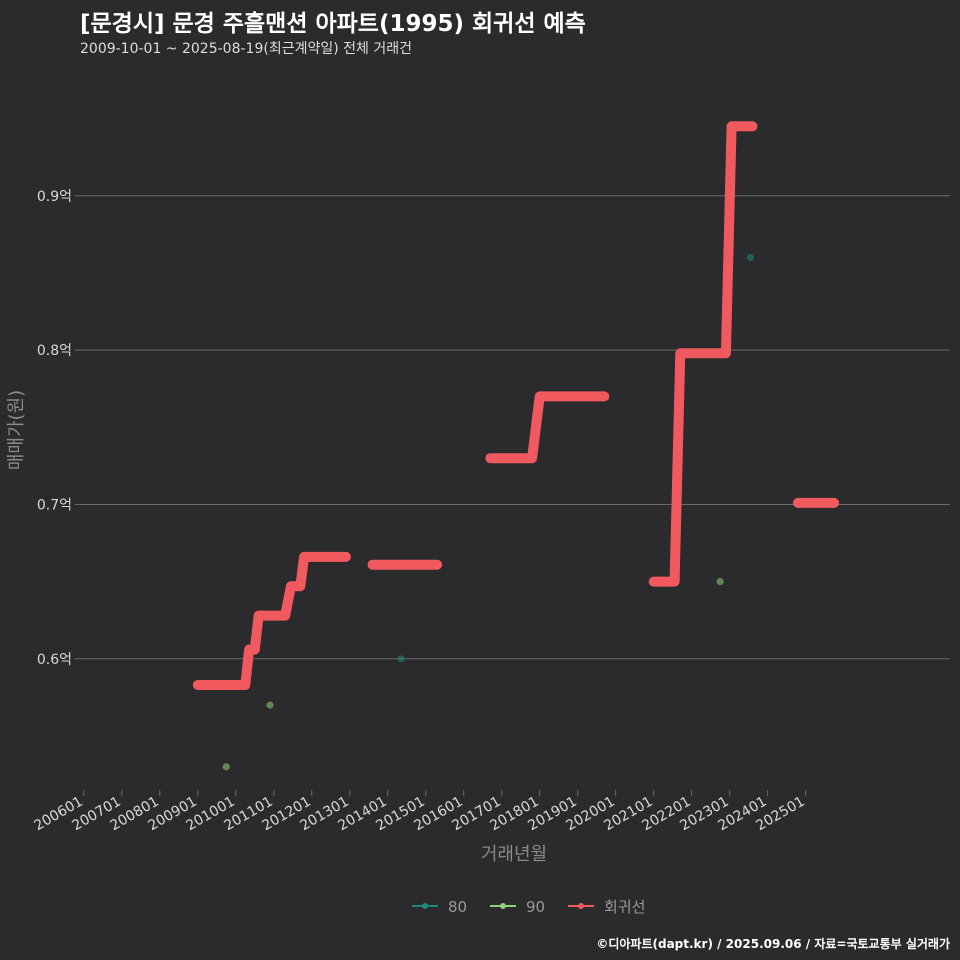 The height and width of the screenshot is (960, 960). I want to click on x-axis-title: 거래년월, so click(514, 854).